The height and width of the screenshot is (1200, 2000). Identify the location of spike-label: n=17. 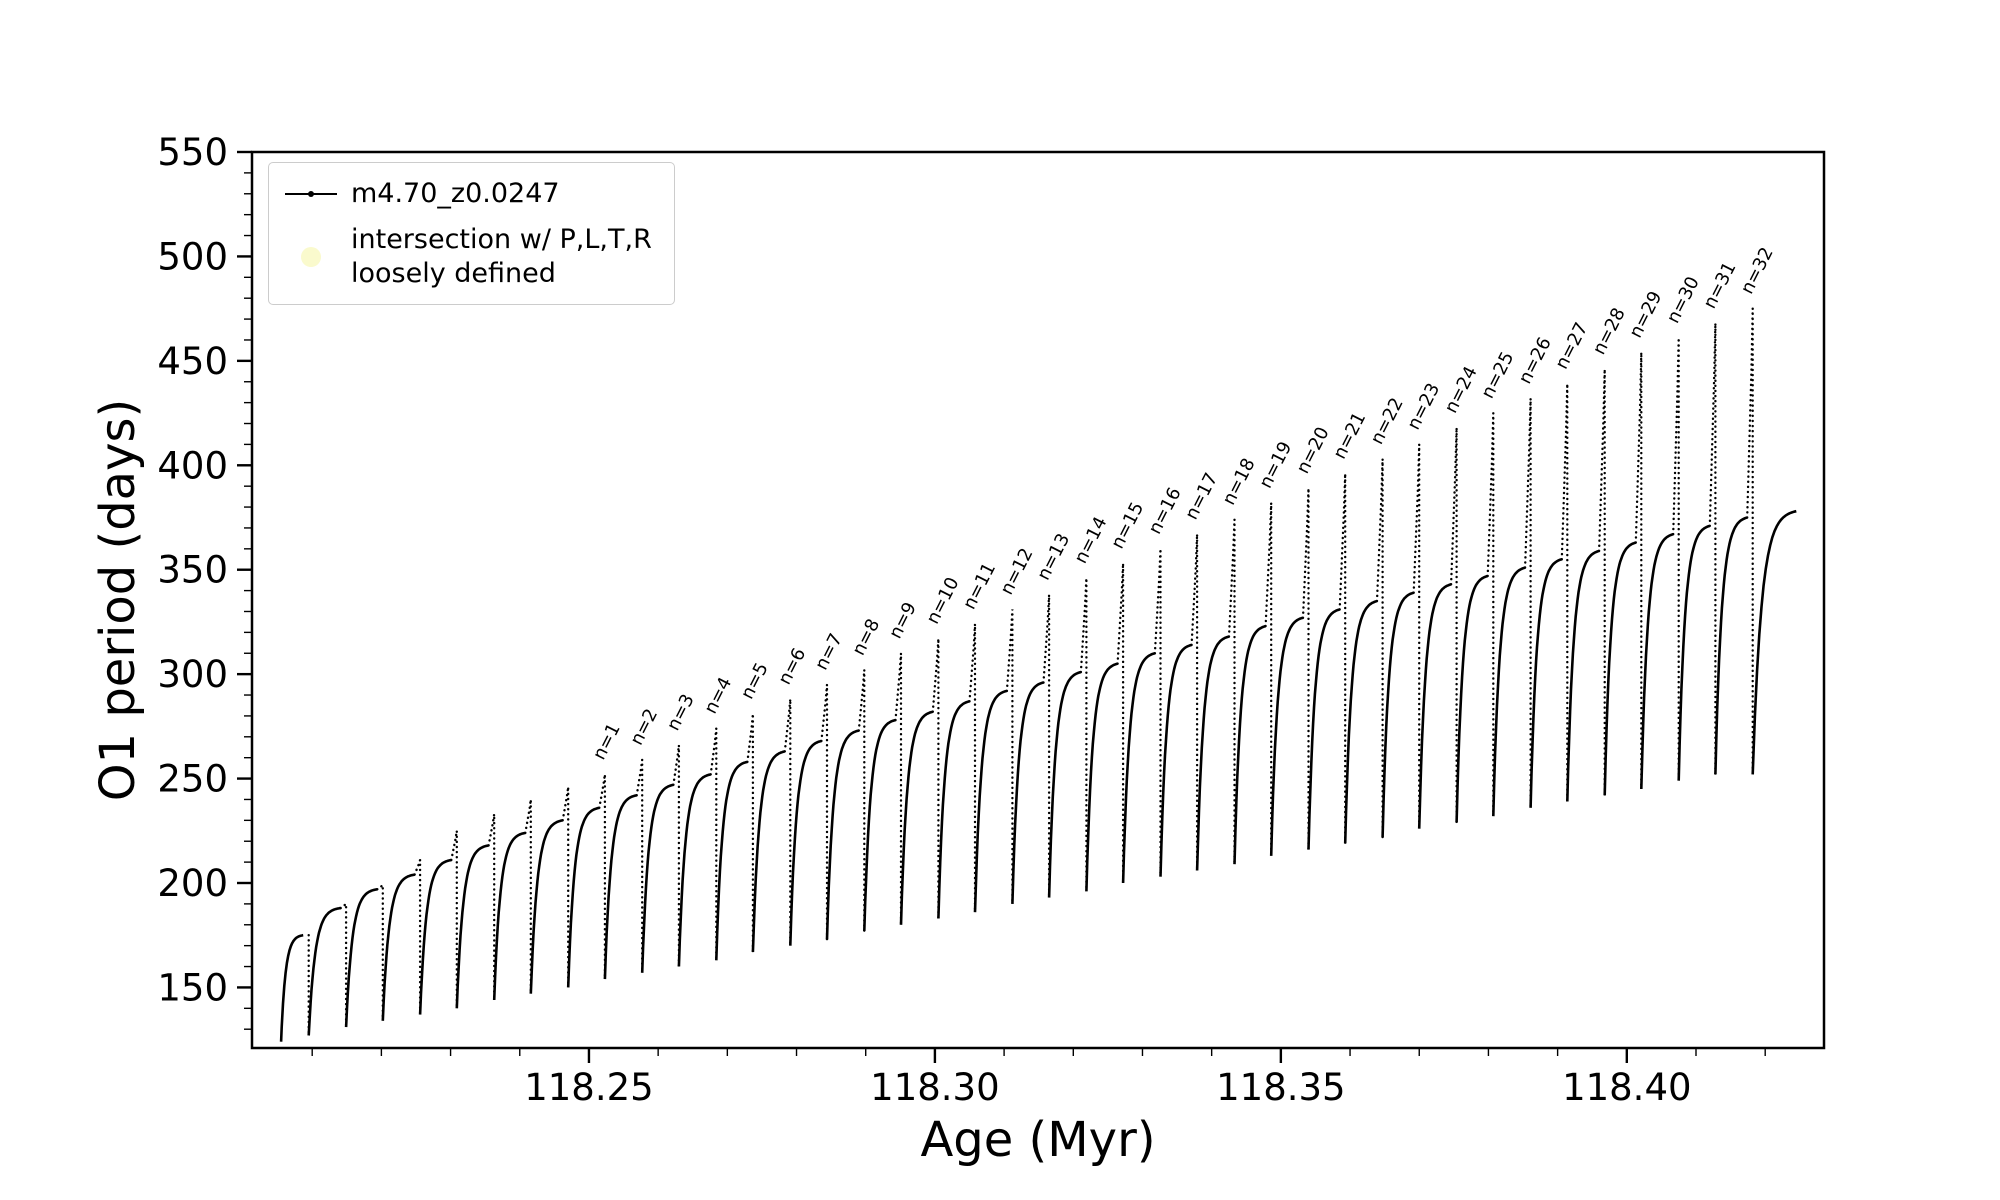
(1201, 497).